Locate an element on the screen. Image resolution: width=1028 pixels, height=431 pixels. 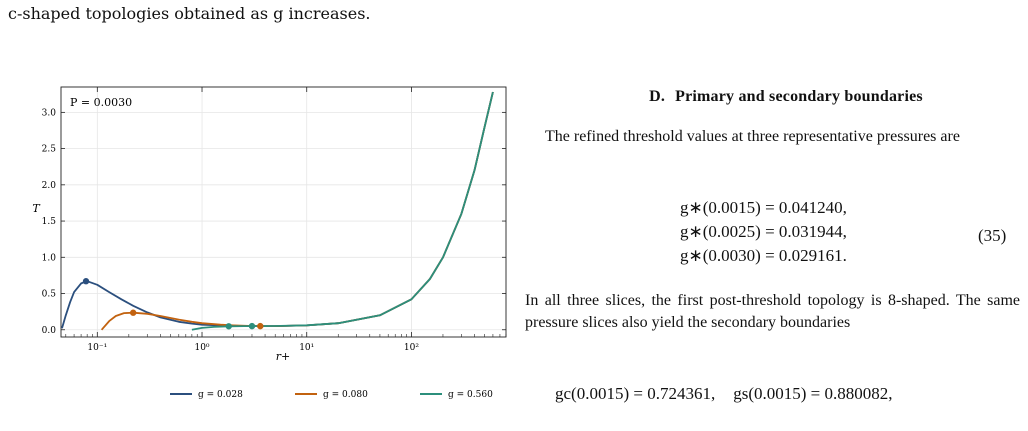
y-tick-label: 1.0 is located at coordinates (49, 258).